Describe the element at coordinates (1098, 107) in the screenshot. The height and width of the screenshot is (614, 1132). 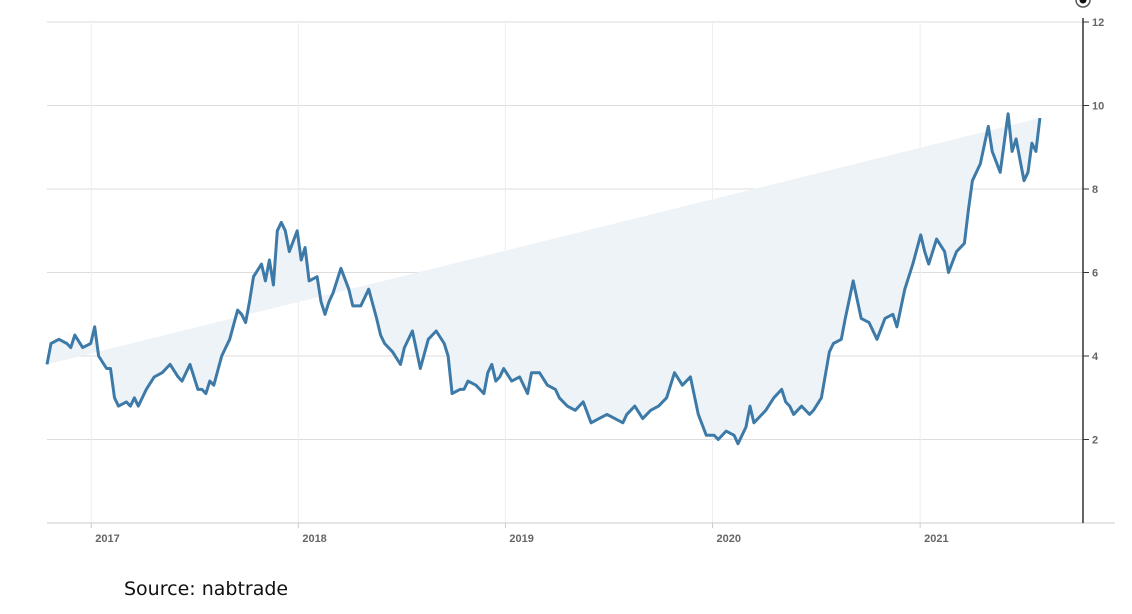
I see `y-tick-label: 10` at that location.